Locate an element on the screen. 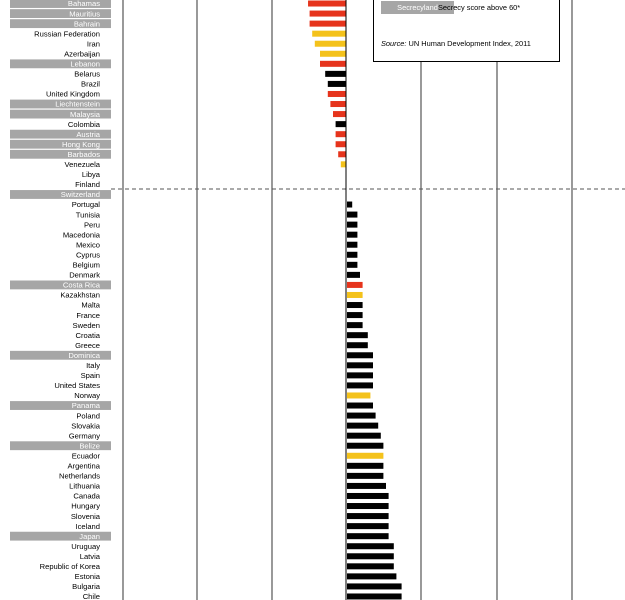 Image resolution: width=625 pixels, height=600 pixels. country-label: Bahamas is located at coordinates (84, 4).